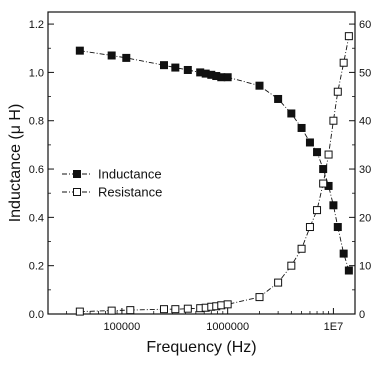 This screenshot has height=365, width=380. Describe the element at coordinates (365, 170) in the screenshot. I see `y2-tick-label: 30` at that location.